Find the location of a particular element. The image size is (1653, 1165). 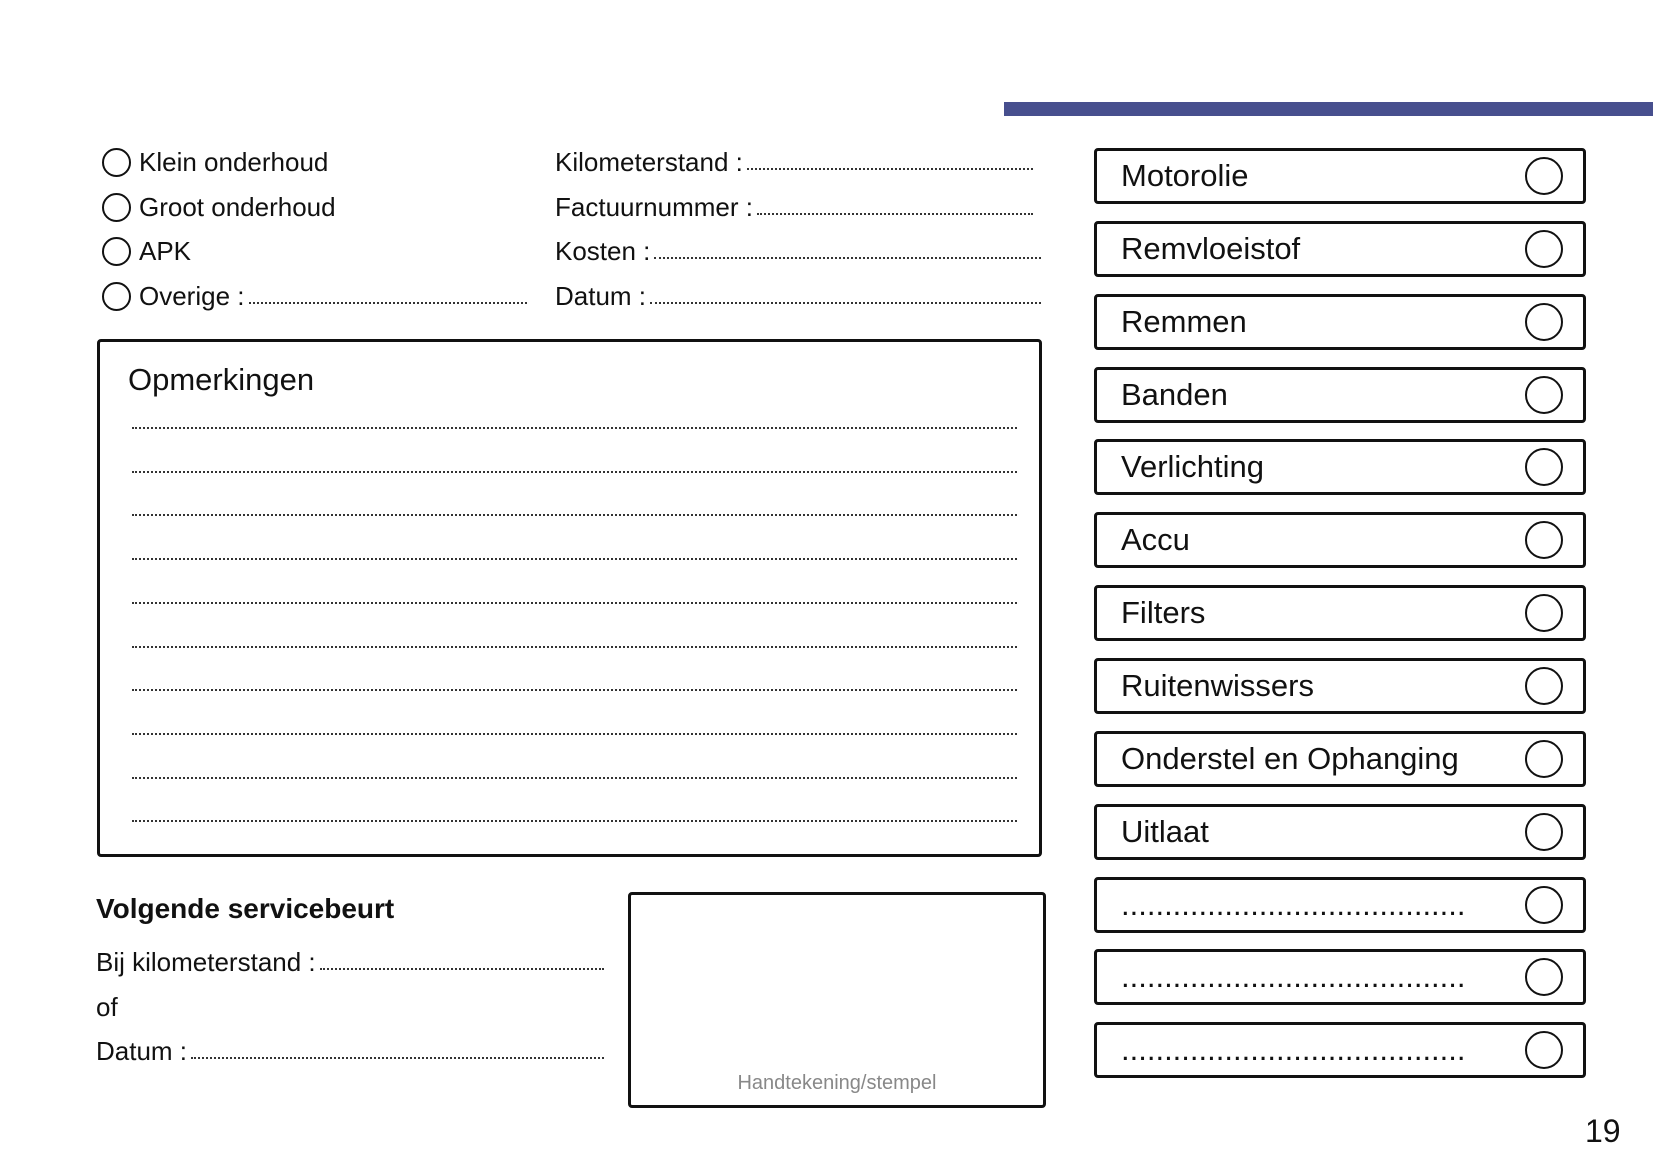

service-type-option: APK is located at coordinates (146, 251).